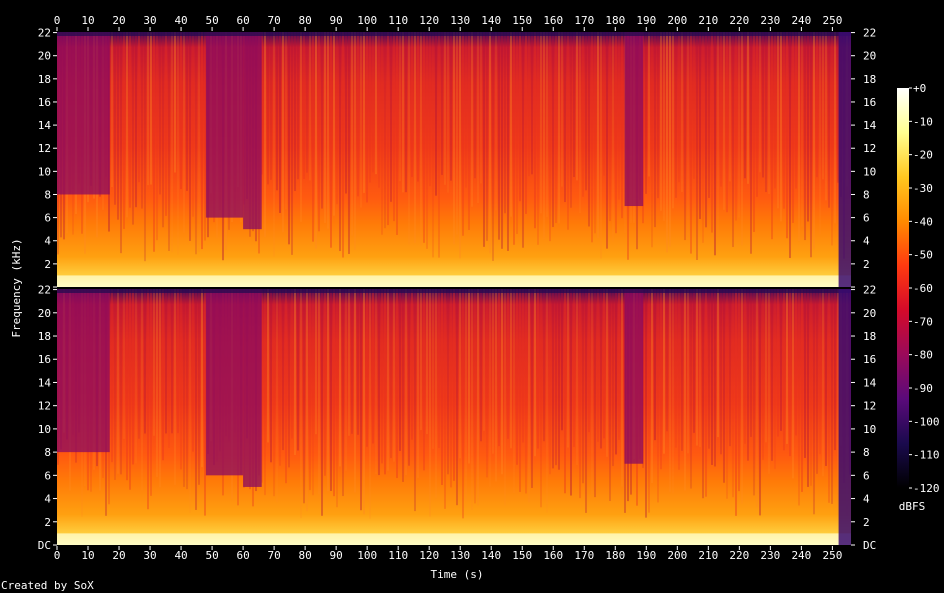 The image size is (944, 593). Describe the element at coordinates (923, 188) in the screenshot. I see `colorbar-tick-label: -30` at that location.